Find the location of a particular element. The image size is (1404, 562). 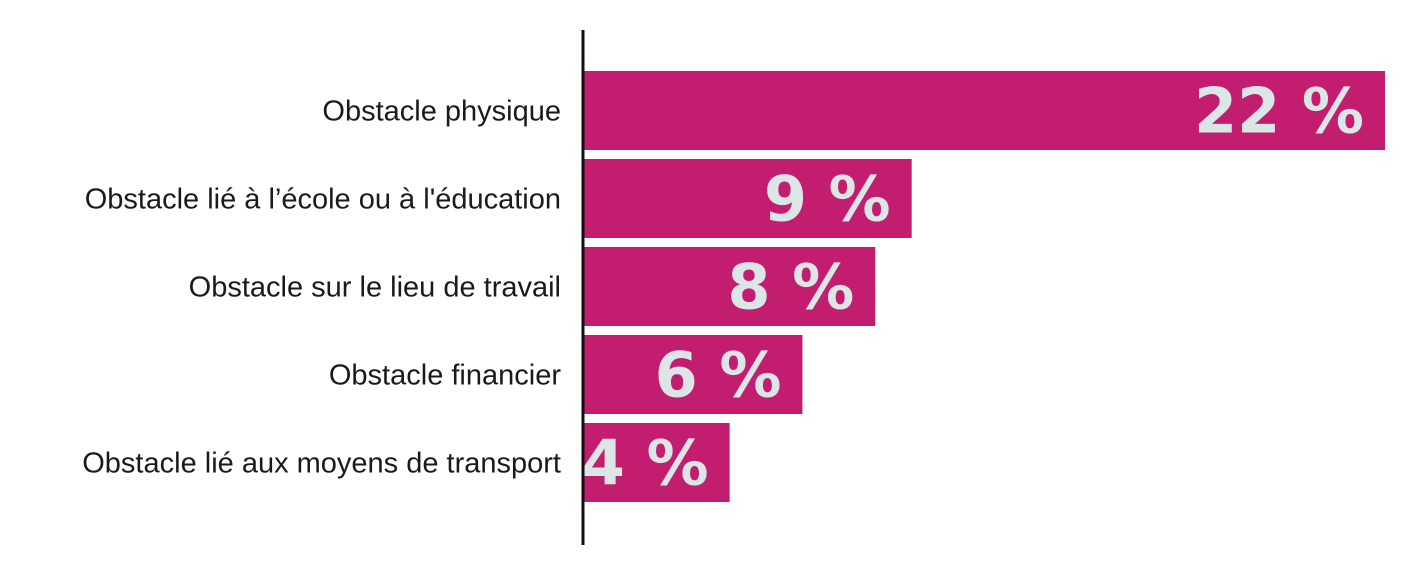

category-label-2: Obstacle sur le lieu de travail is located at coordinates (375, 288).